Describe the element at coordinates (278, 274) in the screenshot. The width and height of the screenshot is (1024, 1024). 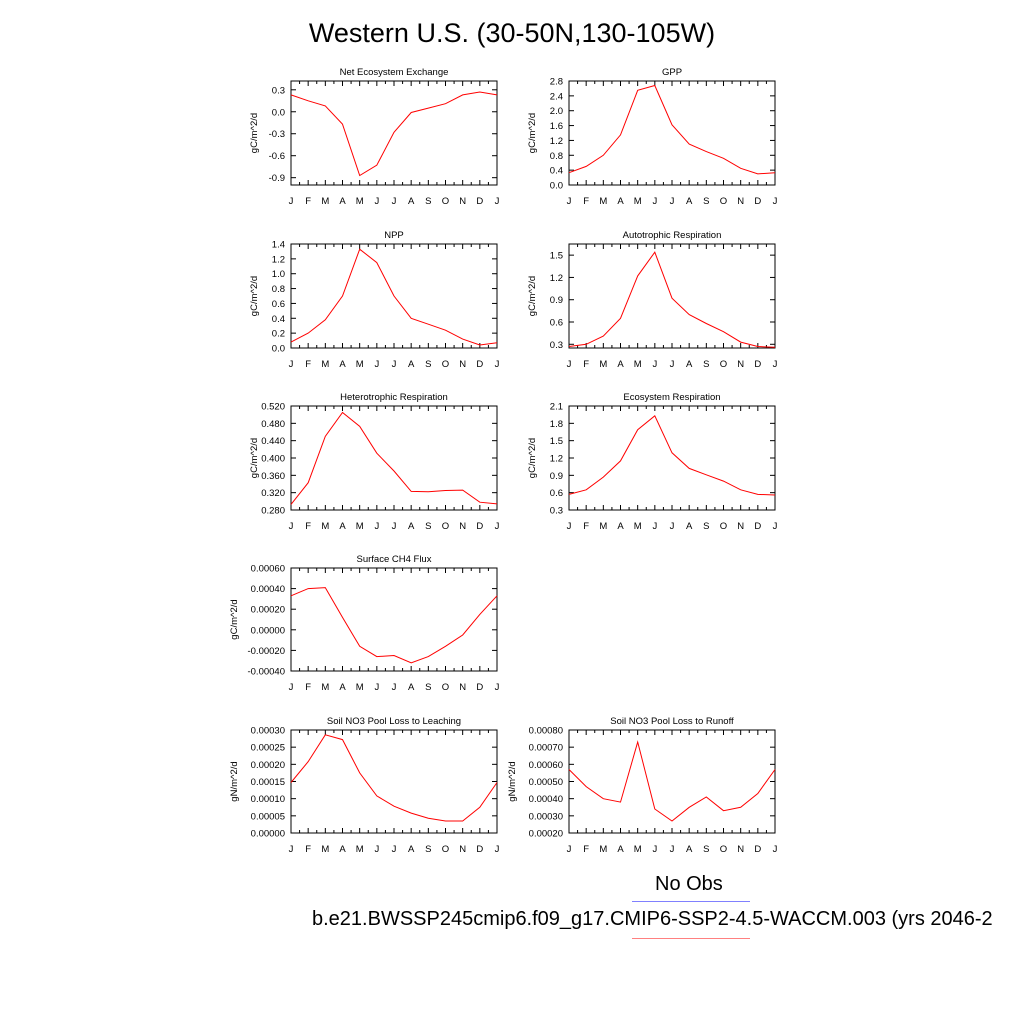
I see `y-tick-label: 1.0` at that location.